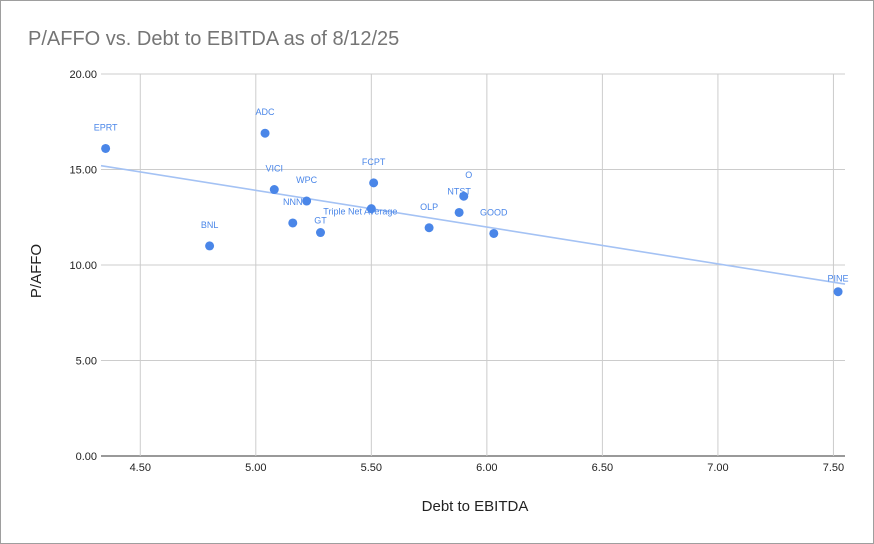 This screenshot has height=544, width=874. Describe the element at coordinates (371, 468) in the screenshot. I see `x-tick-label: 5.50` at that location.